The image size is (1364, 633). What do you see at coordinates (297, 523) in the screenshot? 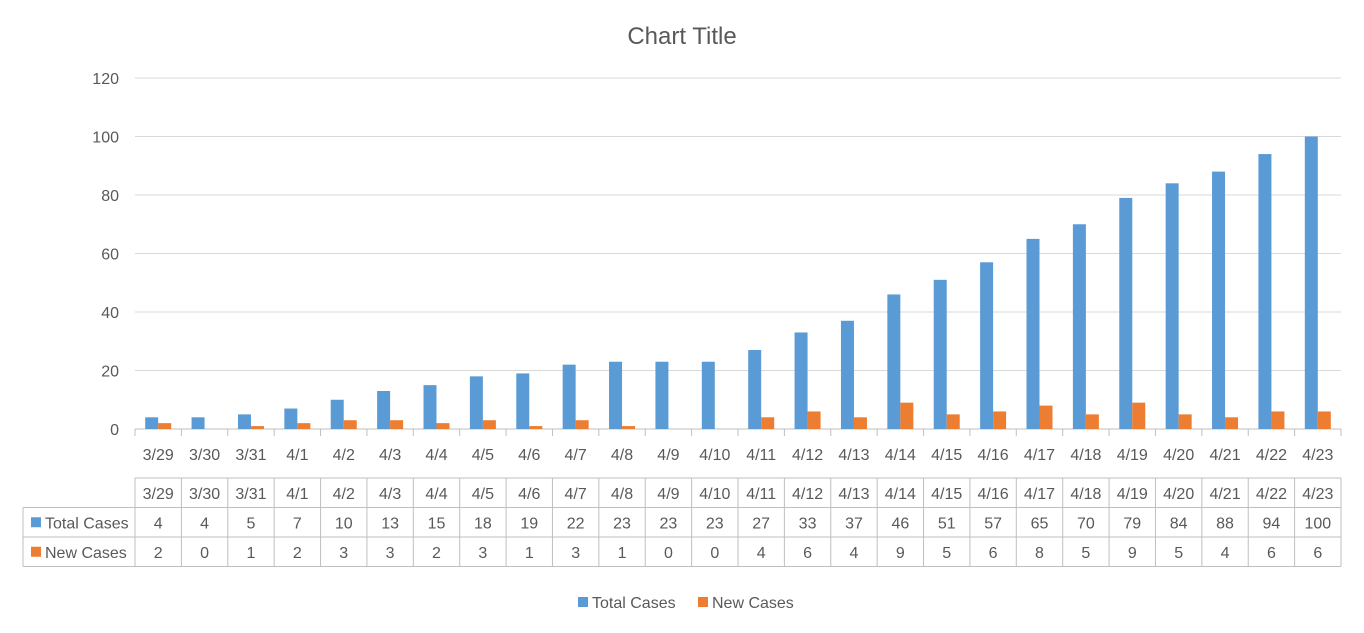
I see `table-value-cell: 7` at bounding box center [297, 523].